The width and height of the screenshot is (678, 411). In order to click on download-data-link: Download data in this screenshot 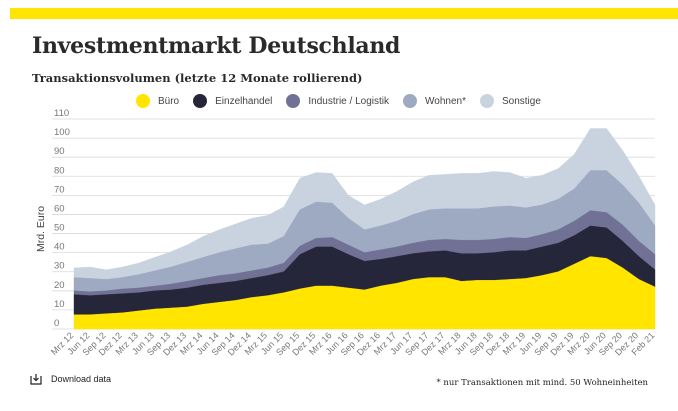, I will do `click(70, 379)`.